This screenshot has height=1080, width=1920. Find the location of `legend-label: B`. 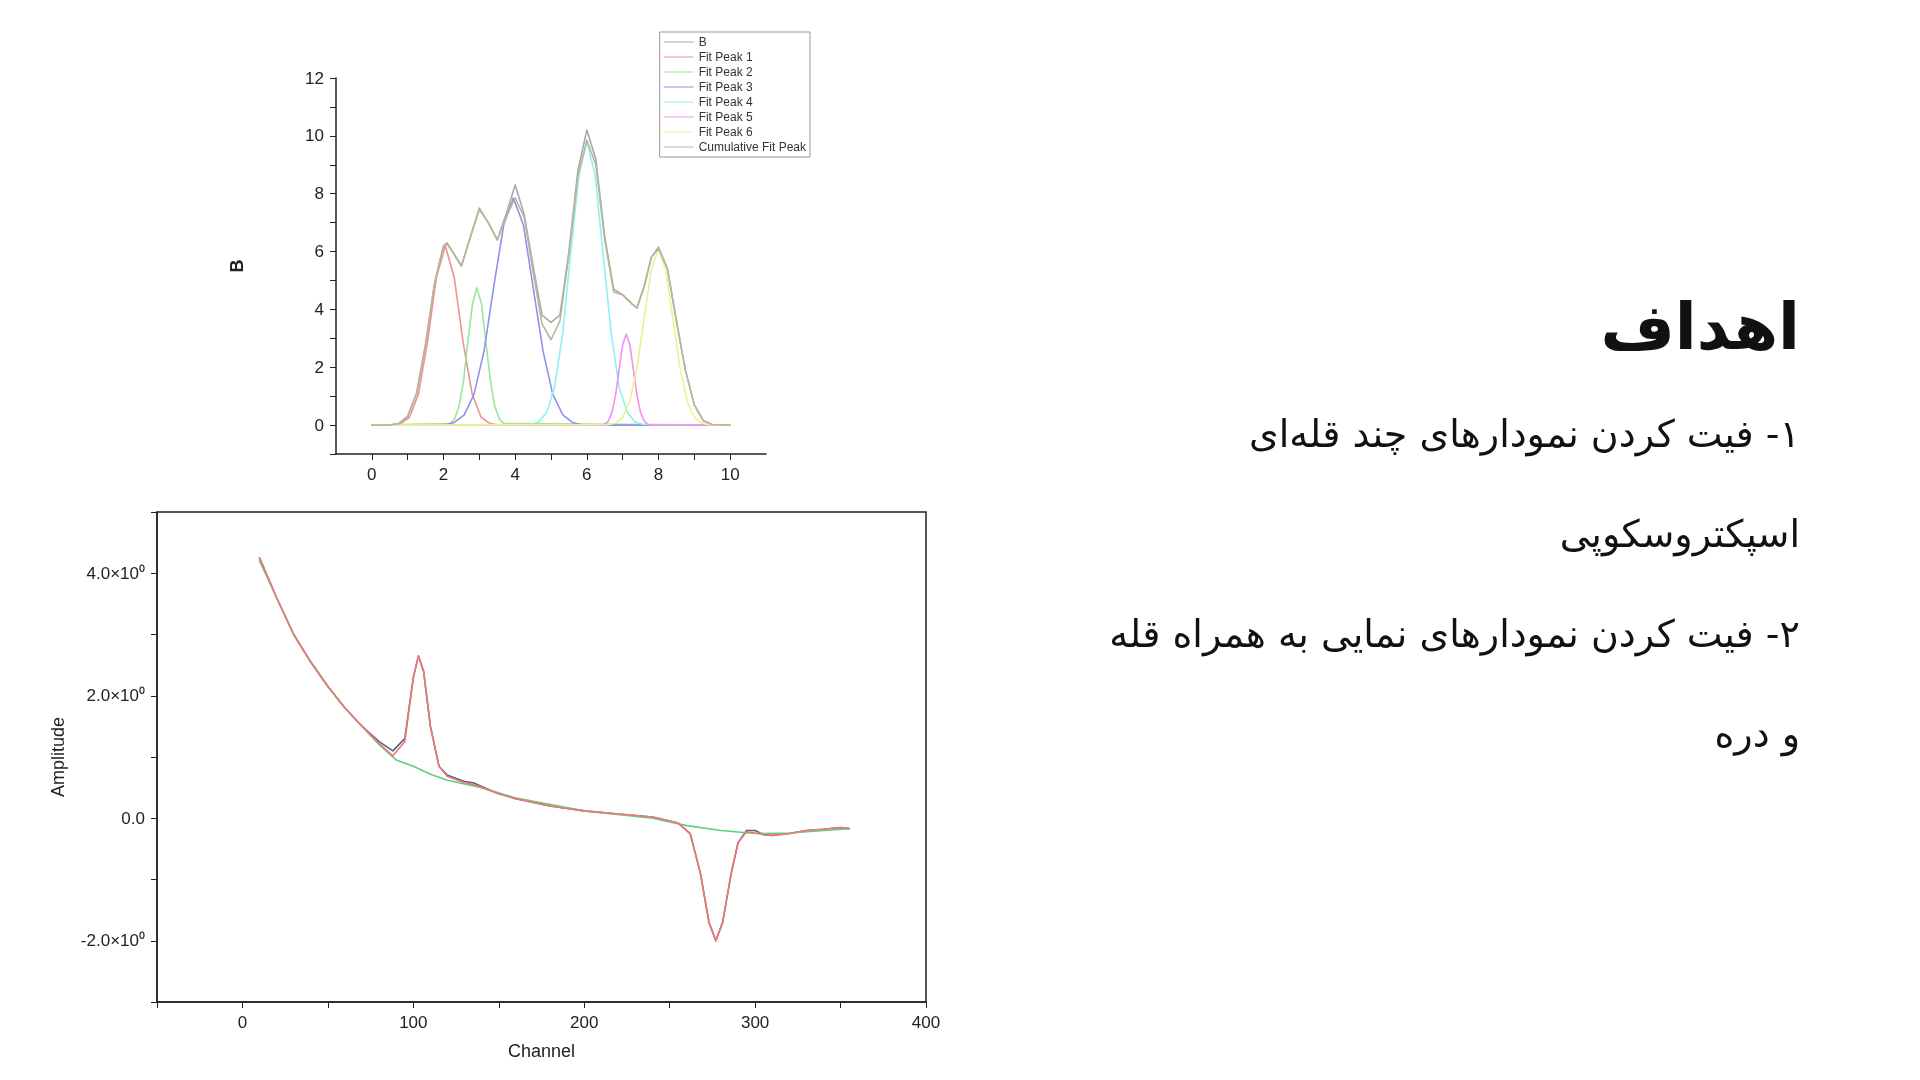

legend-label: B is located at coordinates (702, 42).